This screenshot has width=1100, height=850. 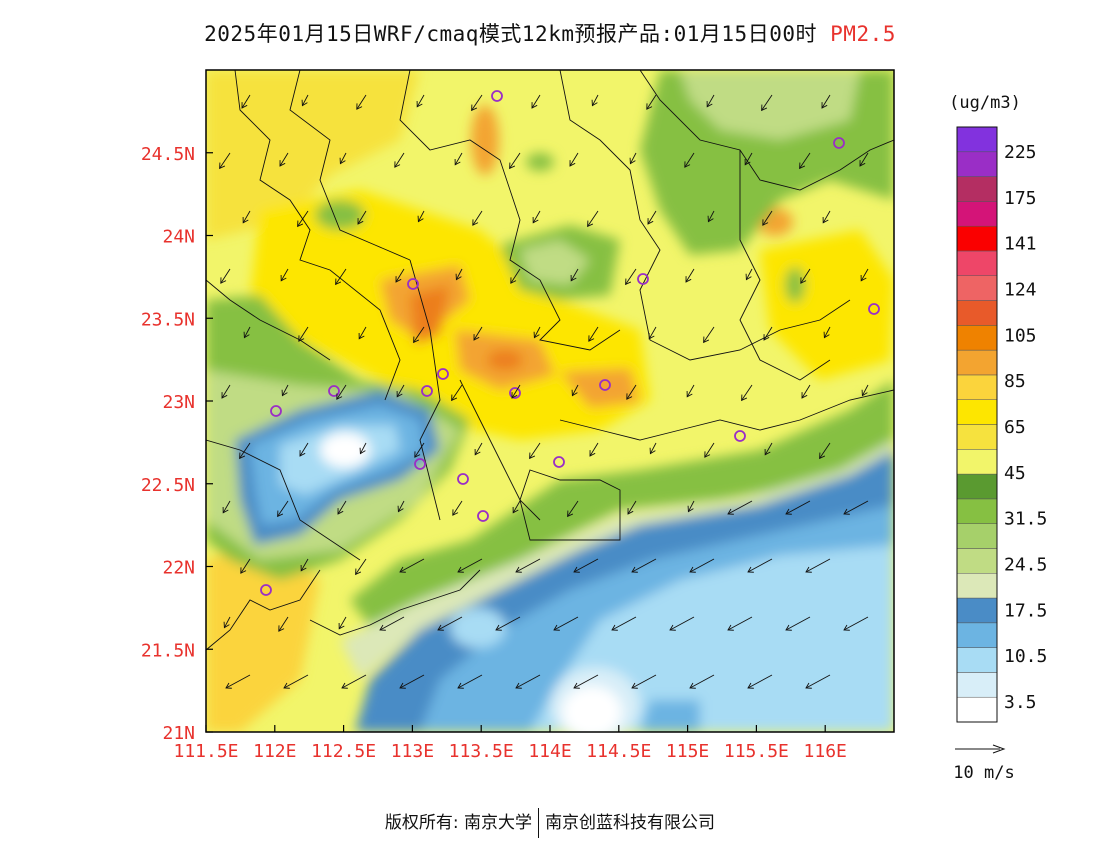 What do you see at coordinates (977, 424) in the screenshot?
I see `legend-frame` at bounding box center [977, 424].